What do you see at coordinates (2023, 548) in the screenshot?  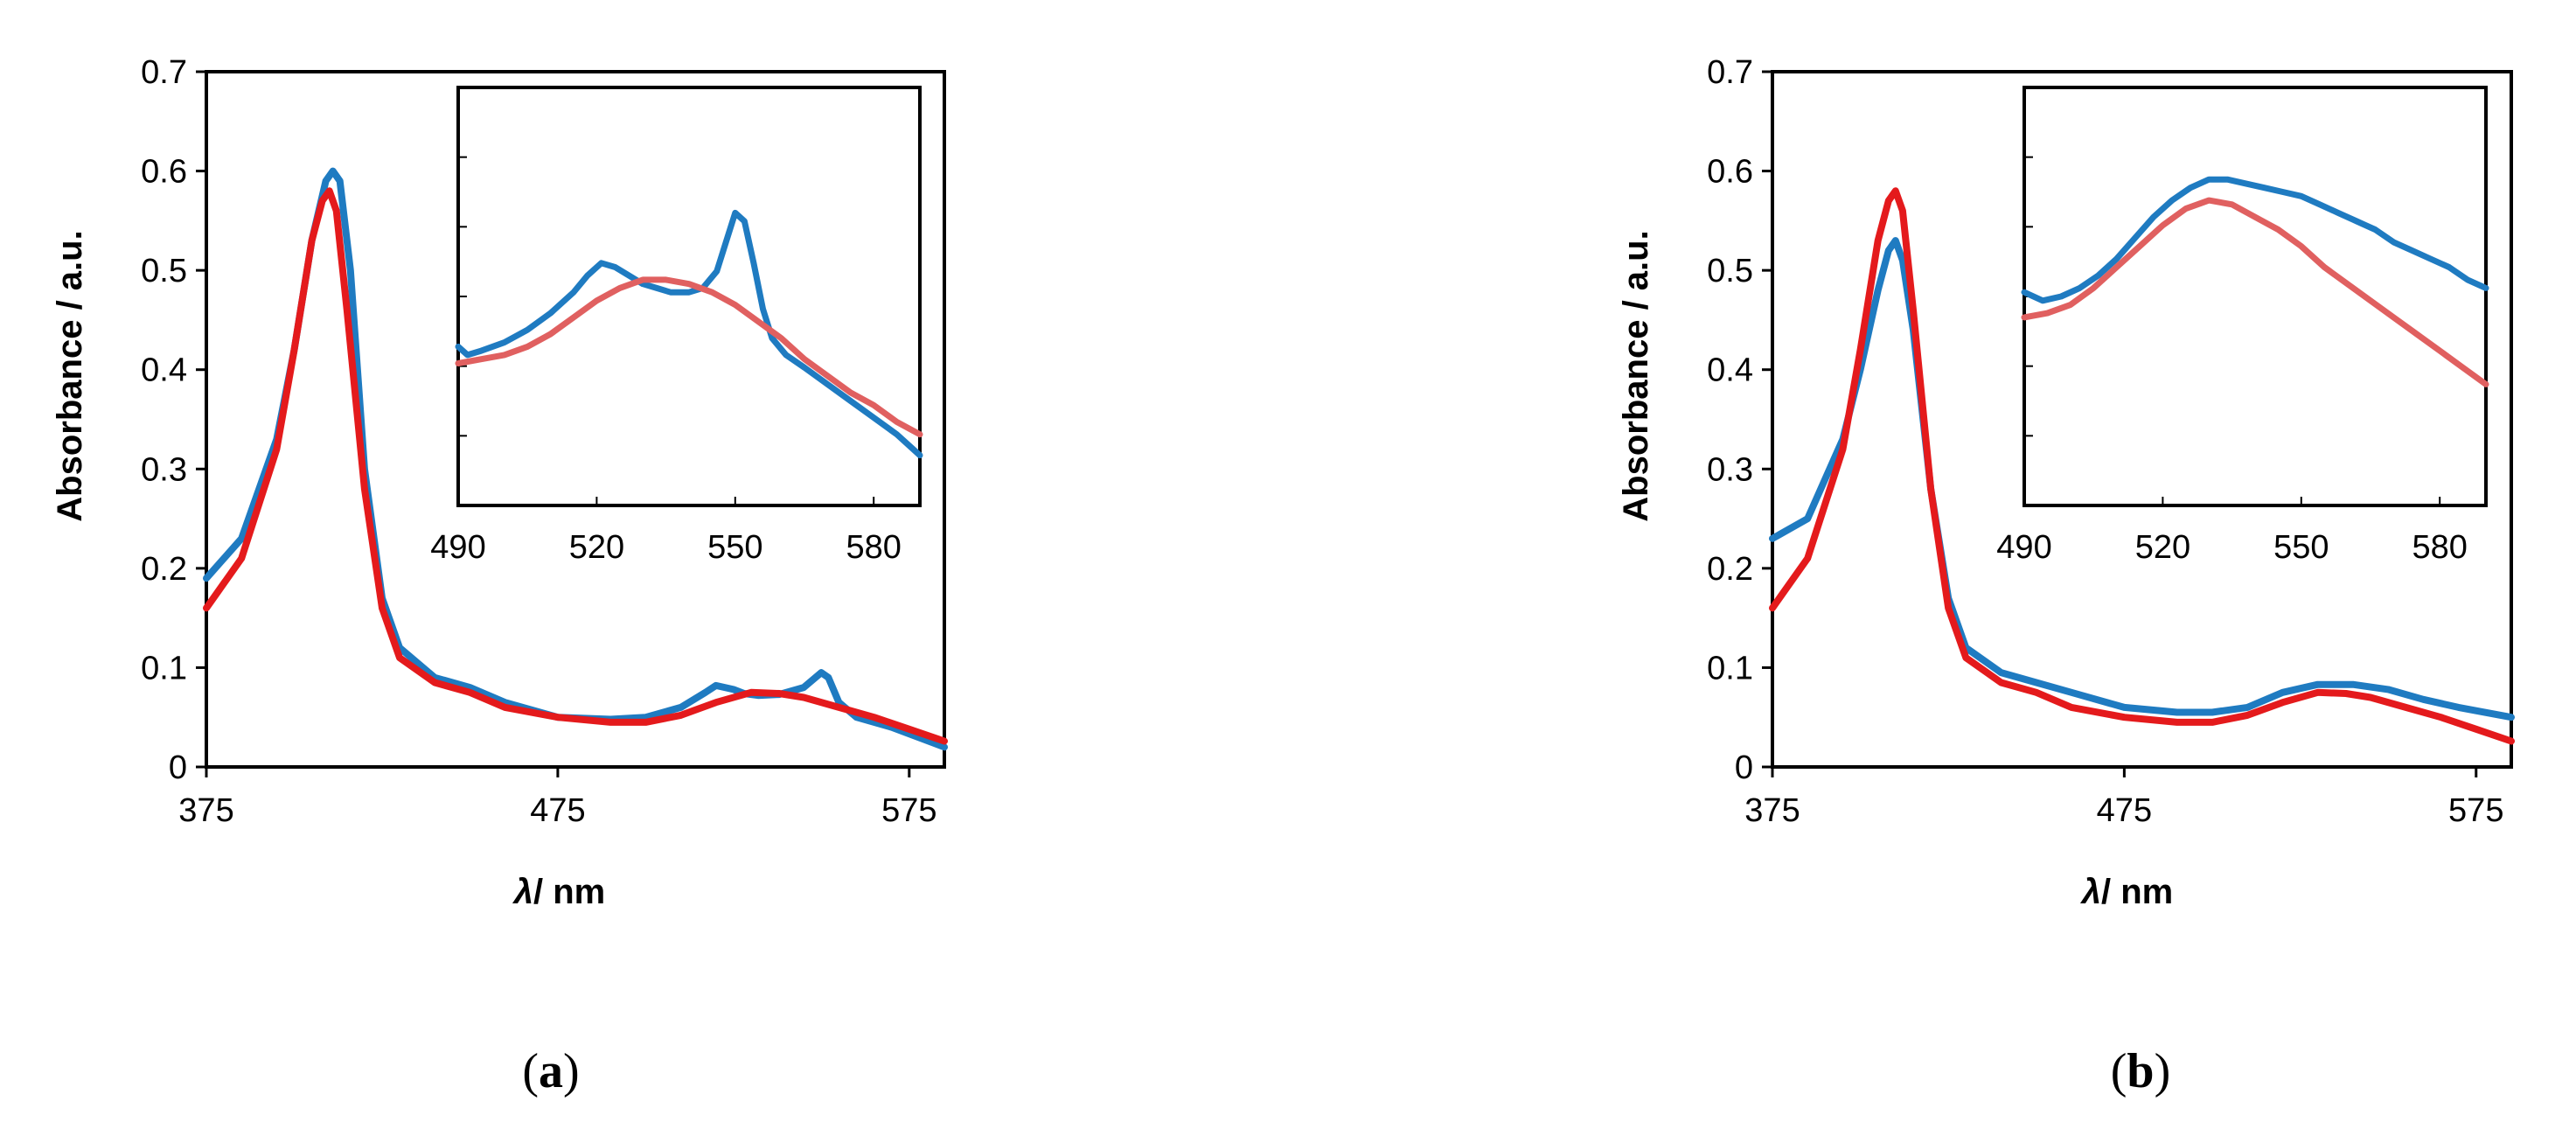 I see `panel-b-inset-xtick-label: 490` at bounding box center [2023, 548].